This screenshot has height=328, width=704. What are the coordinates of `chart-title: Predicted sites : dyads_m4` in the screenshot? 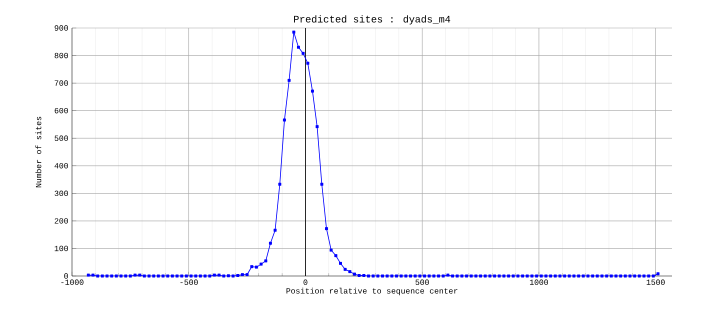 It's located at (372, 19).